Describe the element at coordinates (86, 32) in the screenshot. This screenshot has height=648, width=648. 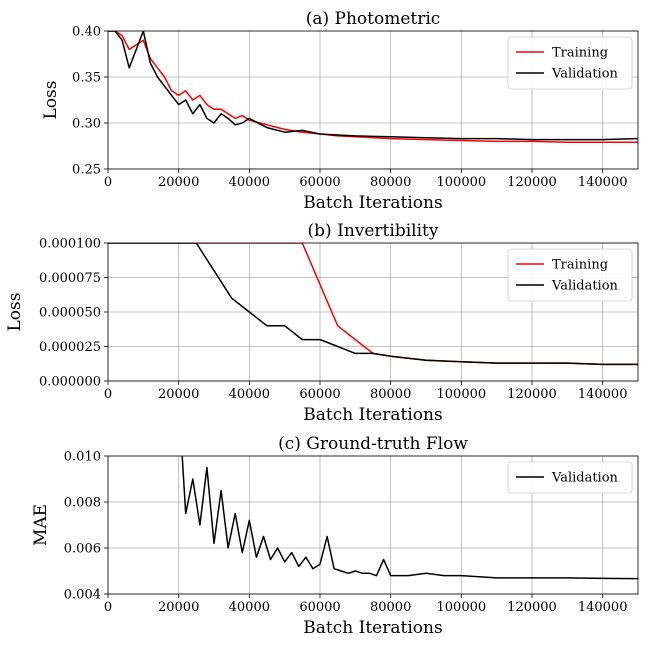
I see `y-tick-label: 0.40` at that location.